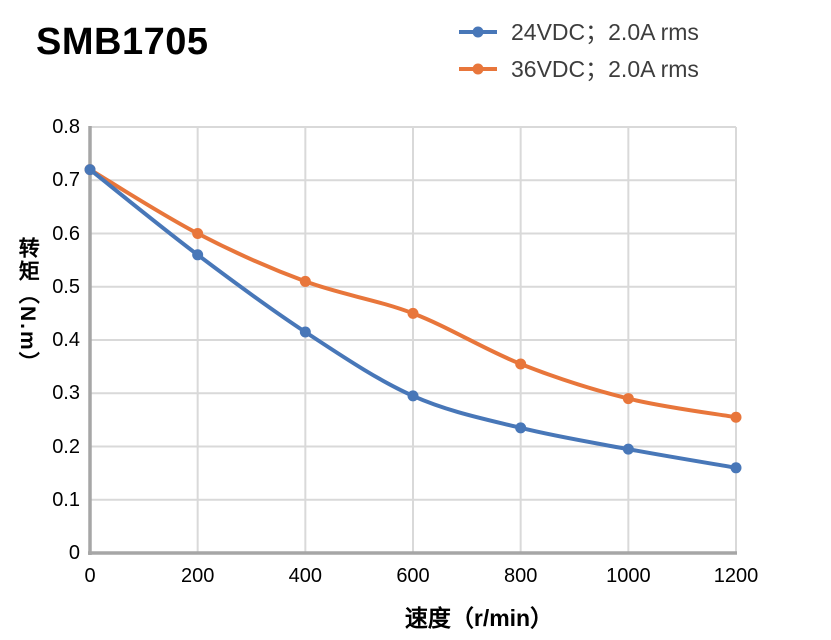 This screenshot has height=640, width=831. Describe the element at coordinates (578, 50) in the screenshot. I see `legend: 24VDC；2.0A rms 36VDC；2.0A rms` at that location.